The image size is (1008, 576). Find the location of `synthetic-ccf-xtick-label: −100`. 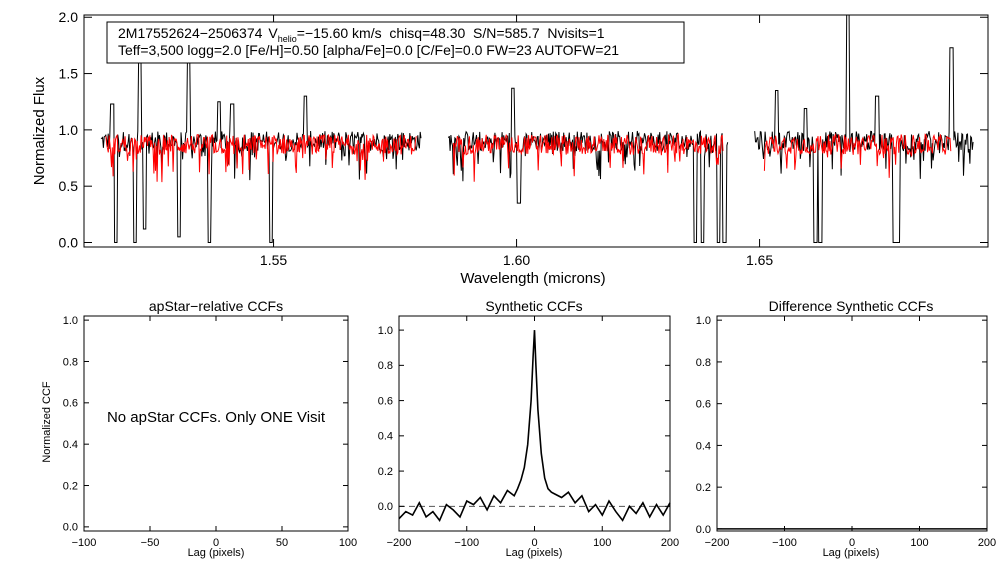

synthetic-ccf-xtick-label: −100 is located at coordinates (466, 543).